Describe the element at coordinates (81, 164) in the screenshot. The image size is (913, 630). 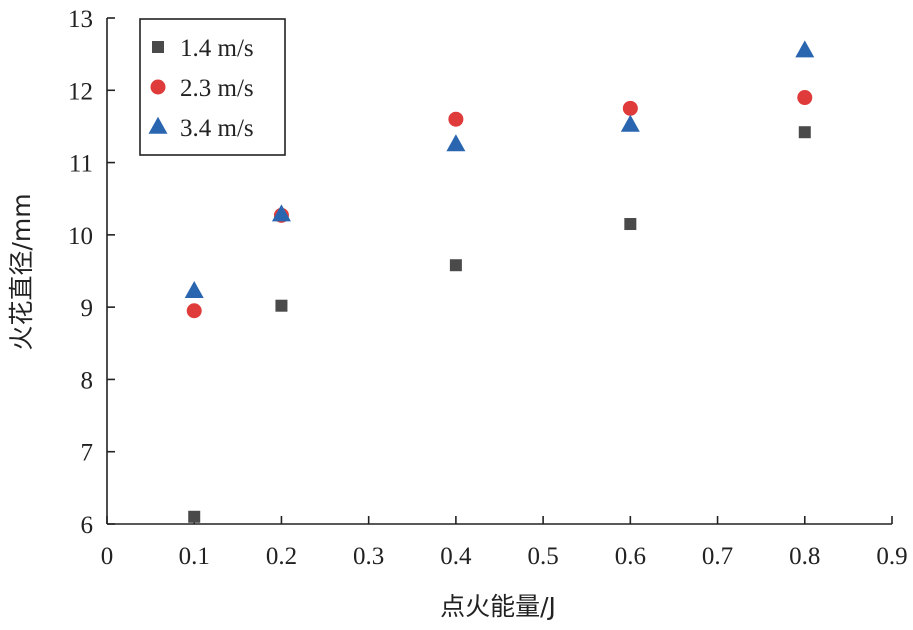
I see `y-tick-label: 11` at that location.